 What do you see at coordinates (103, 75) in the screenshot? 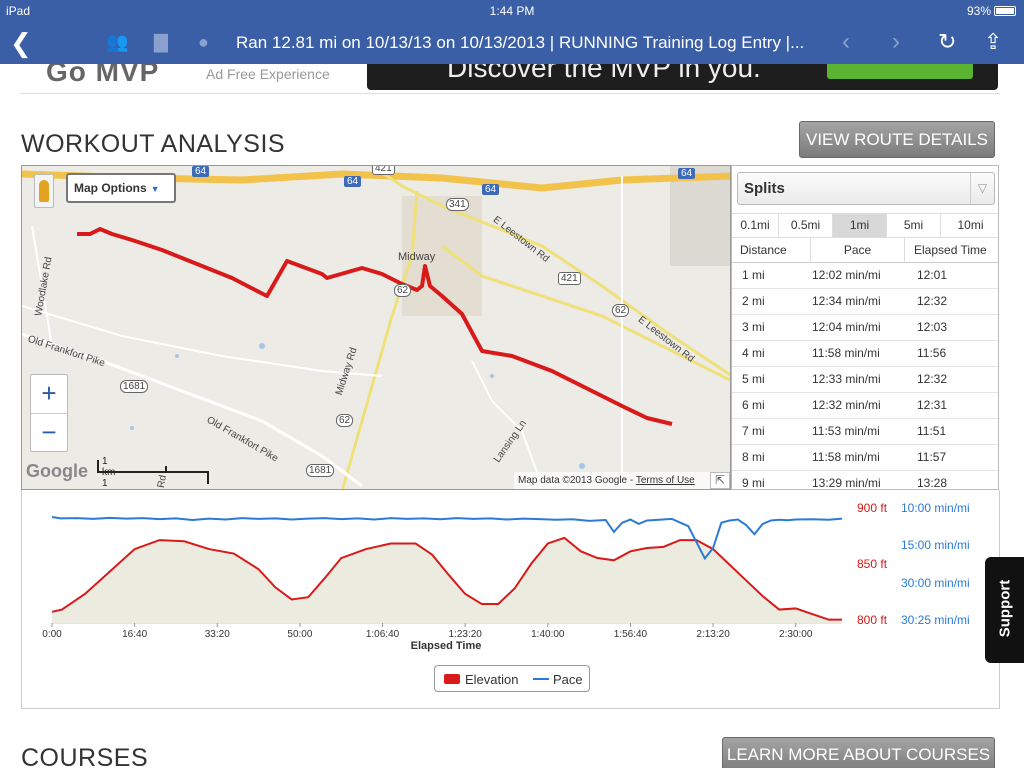
I see `go-mvp-logo: Go MVP` at bounding box center [103, 75].